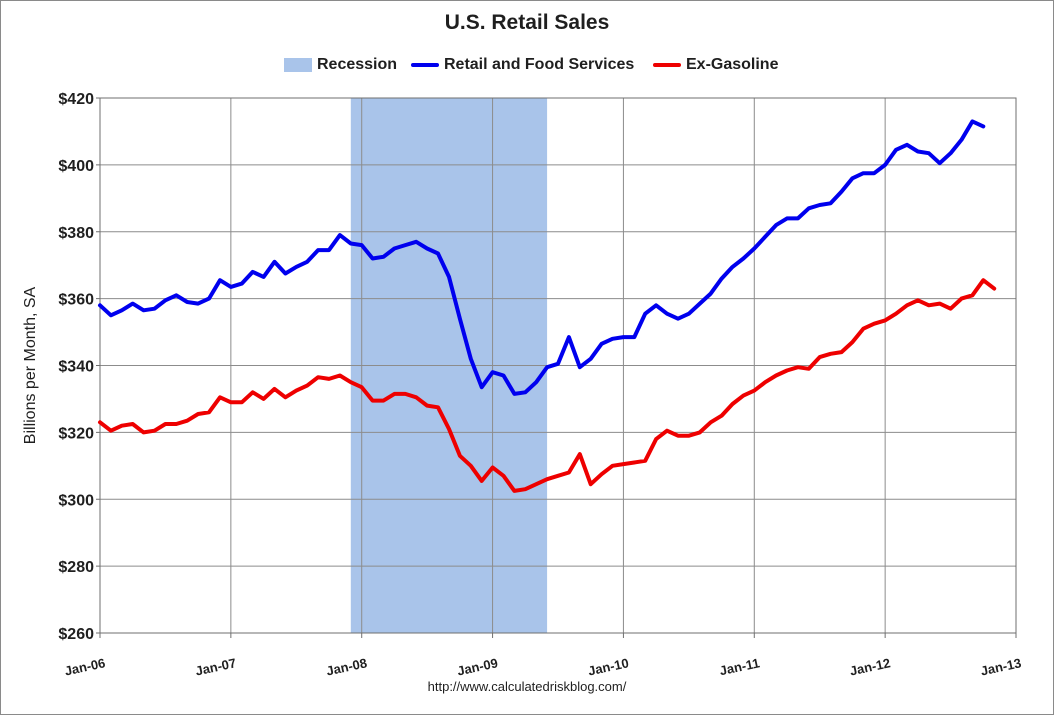 The height and width of the screenshot is (715, 1054). I want to click on y-tick-label: $280, so click(76, 567).